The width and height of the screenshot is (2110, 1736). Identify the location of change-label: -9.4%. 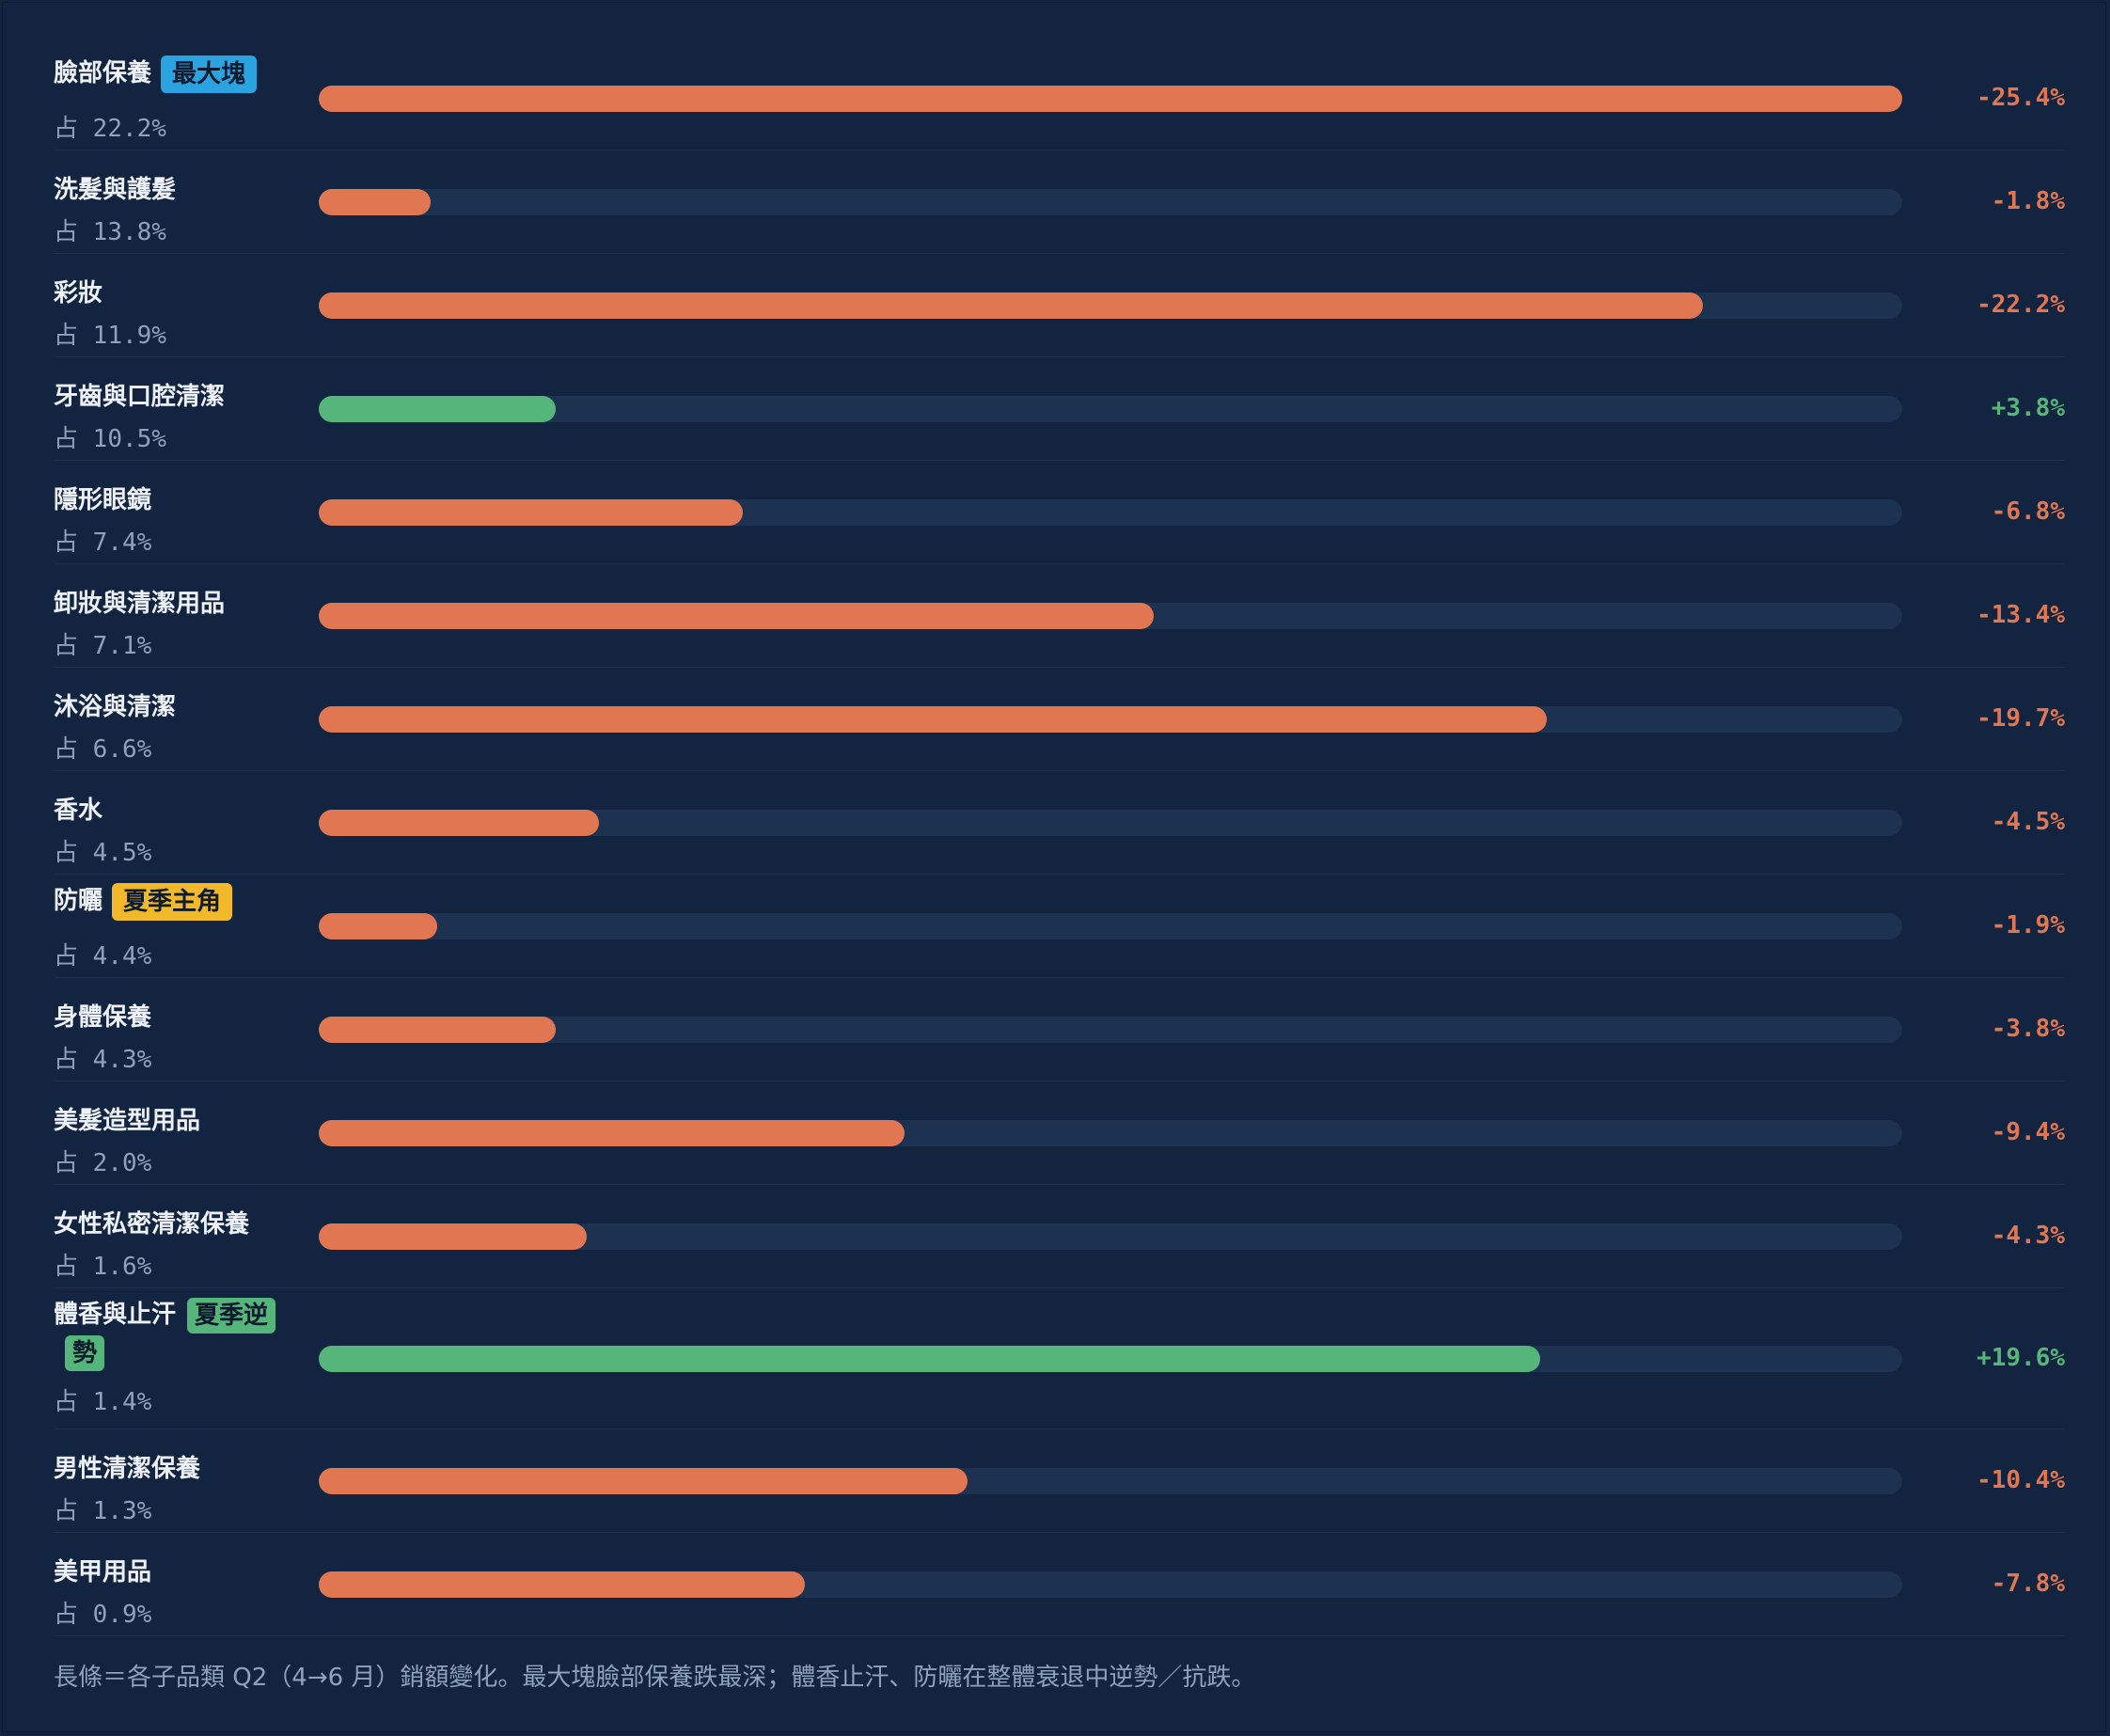
(2028, 1132).